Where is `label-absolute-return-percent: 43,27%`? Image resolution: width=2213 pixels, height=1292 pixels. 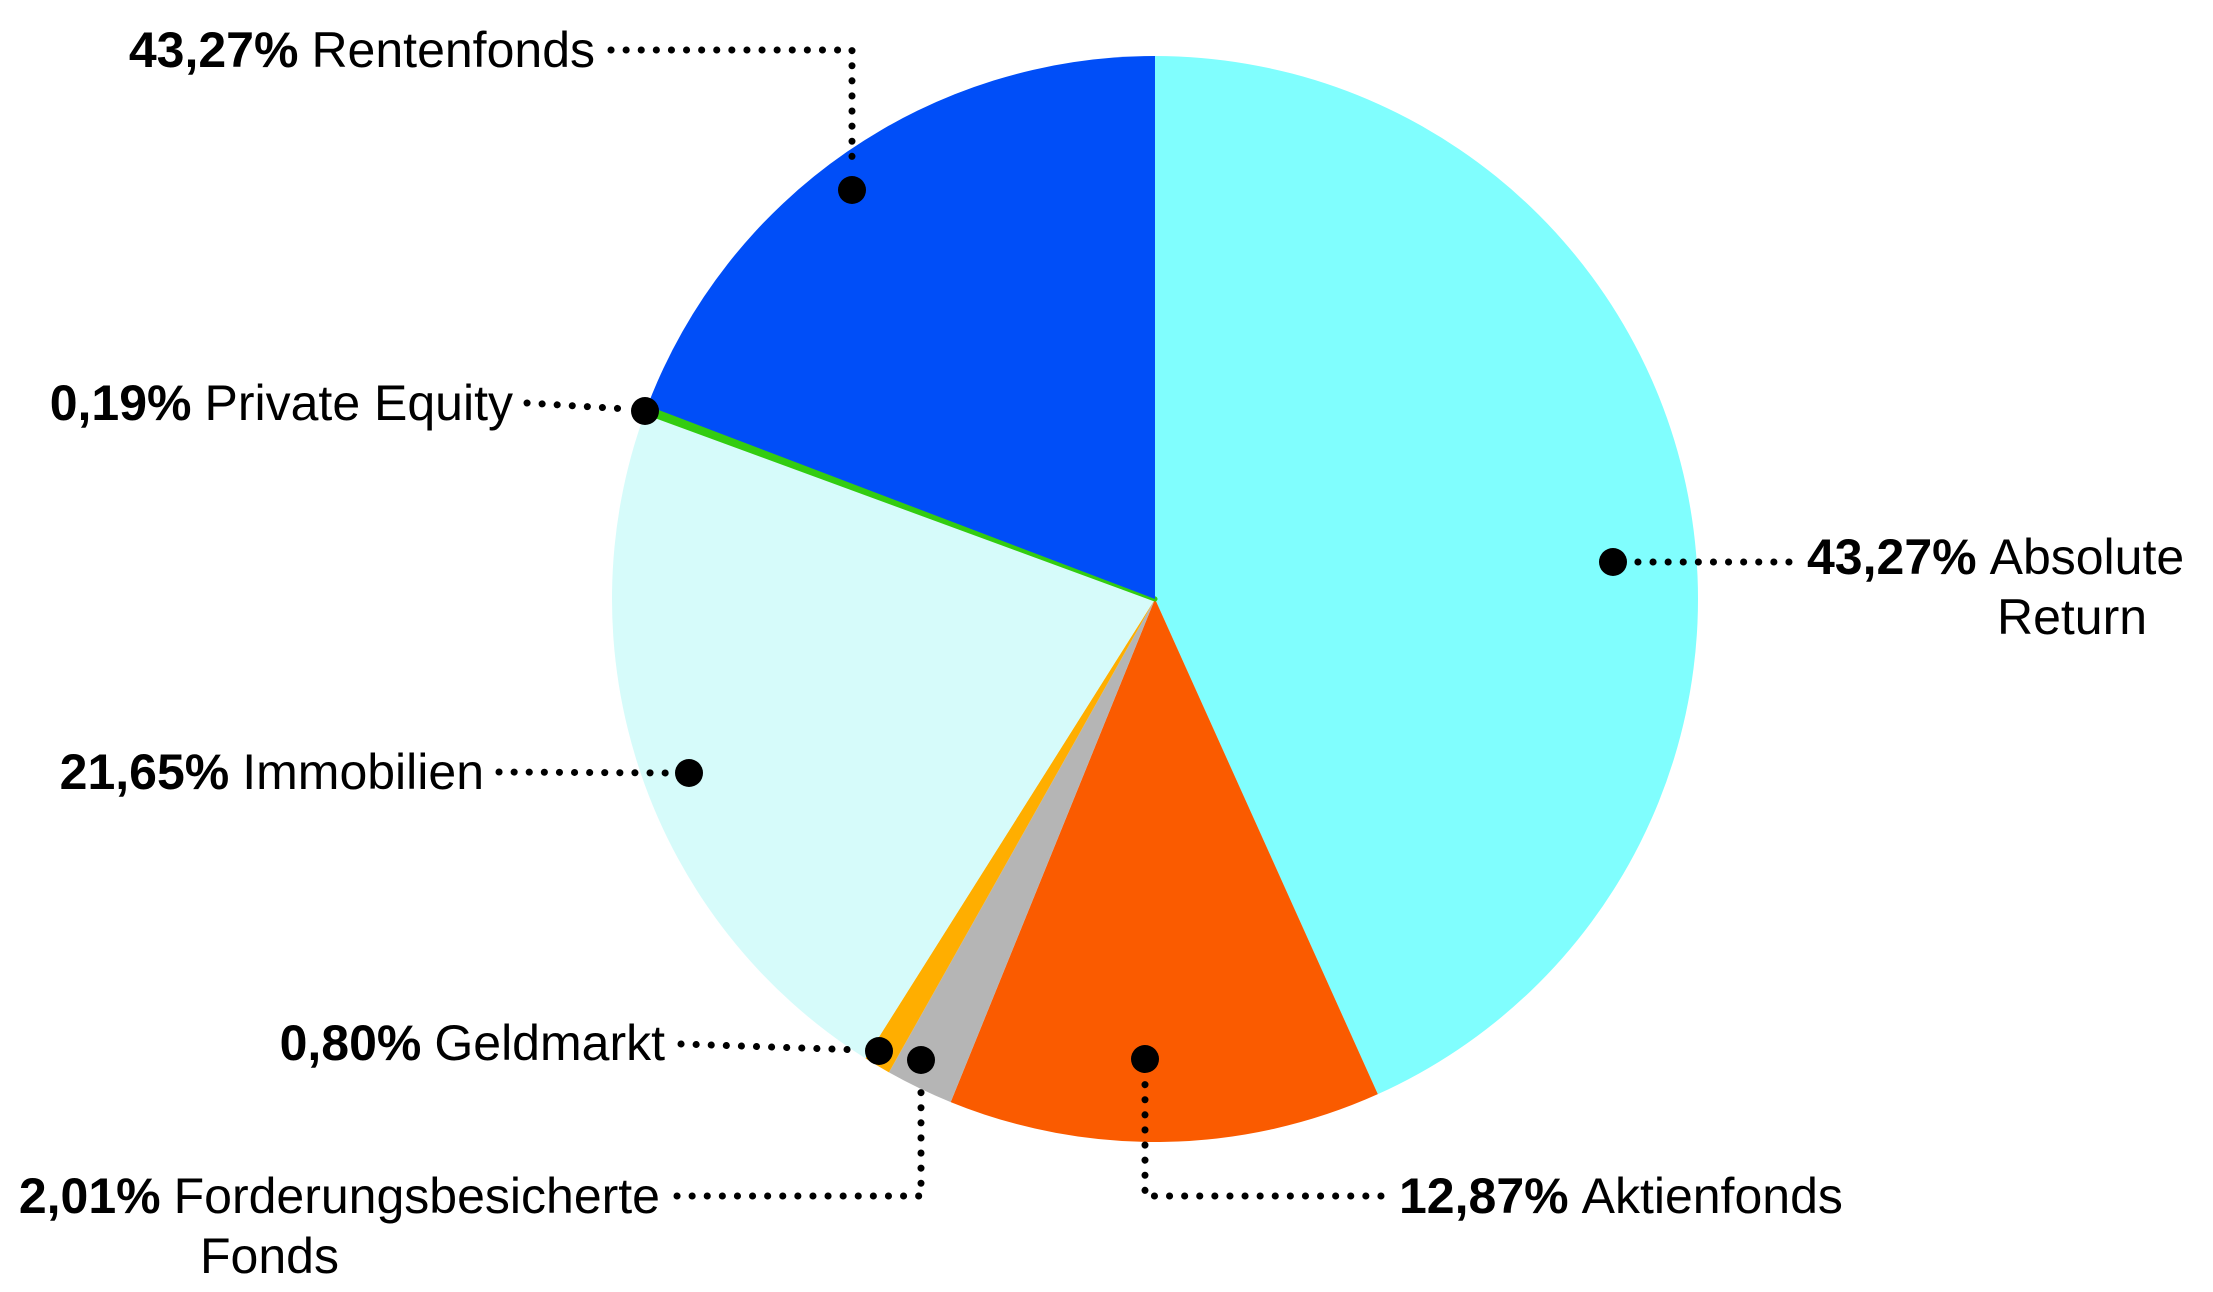 label-absolute-return-percent: 43,27% is located at coordinates (1892, 557).